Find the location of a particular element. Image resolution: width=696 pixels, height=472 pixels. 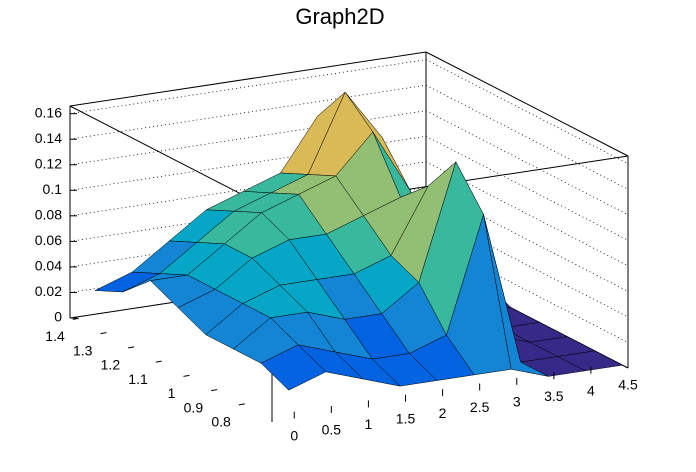

x-tick-label: 1 is located at coordinates (369, 424).